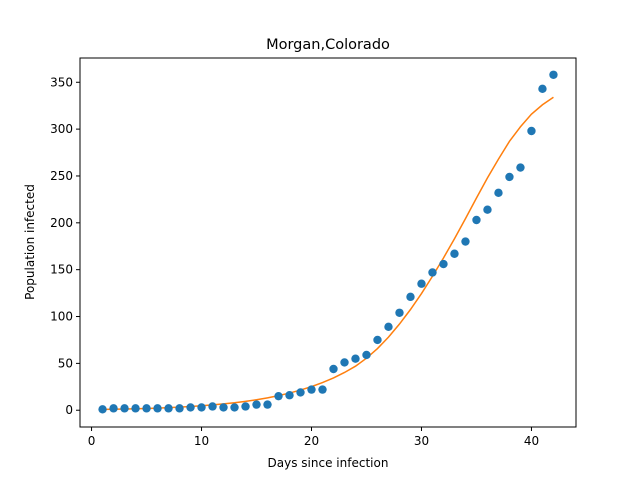 This screenshot has width=640, height=480. I want to click on x-tick-label: 20, so click(311, 441).